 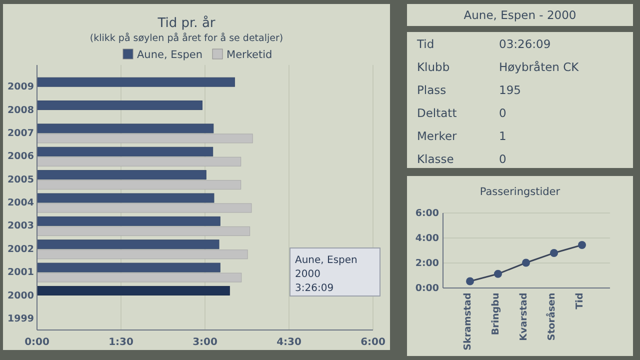 I want to click on x-tick-label: Tid, so click(x=580, y=301).